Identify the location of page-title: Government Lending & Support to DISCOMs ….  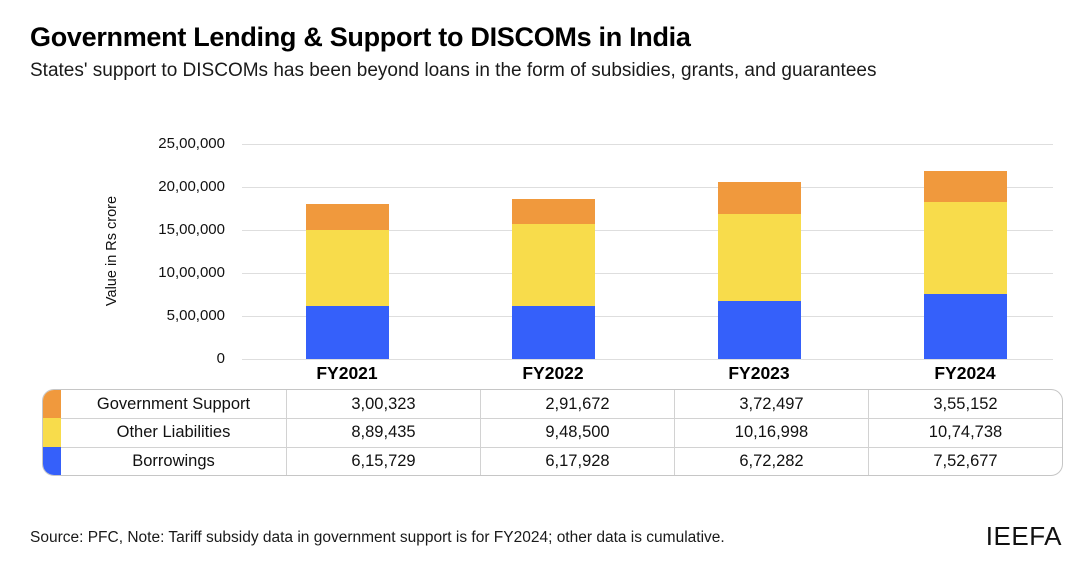
(360, 37).